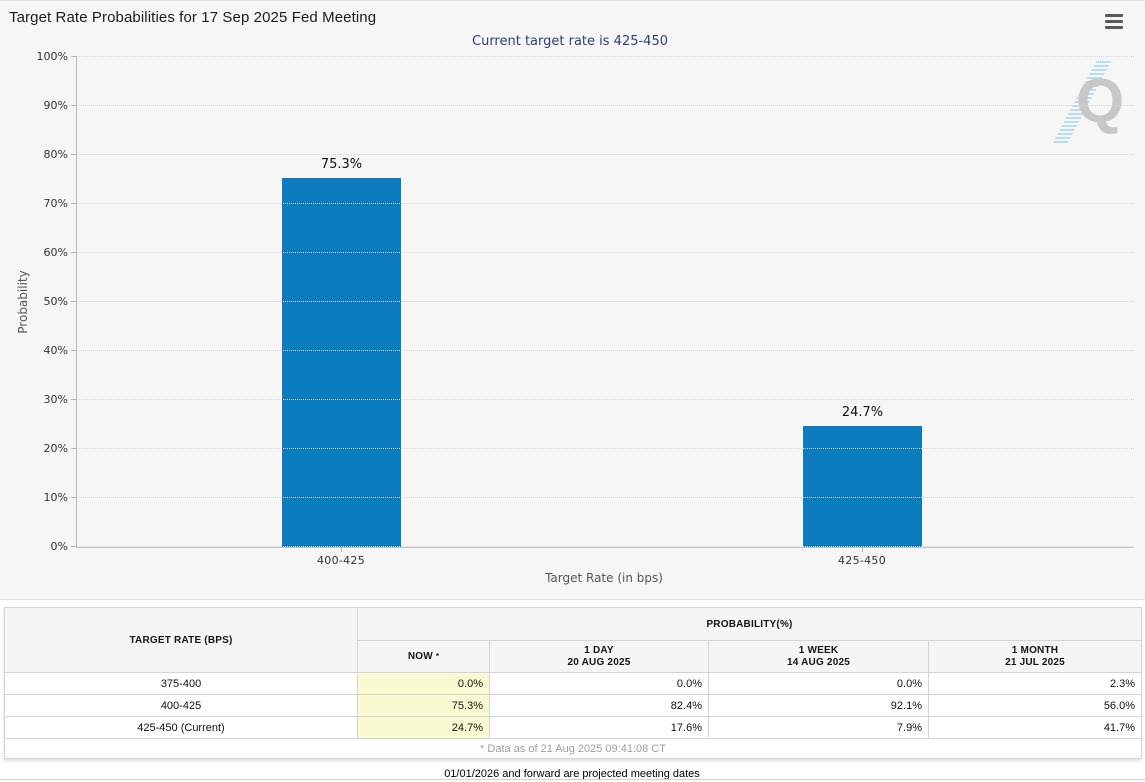 The width and height of the screenshot is (1145, 782). I want to click on cell-now: 24.7%, so click(423, 727).